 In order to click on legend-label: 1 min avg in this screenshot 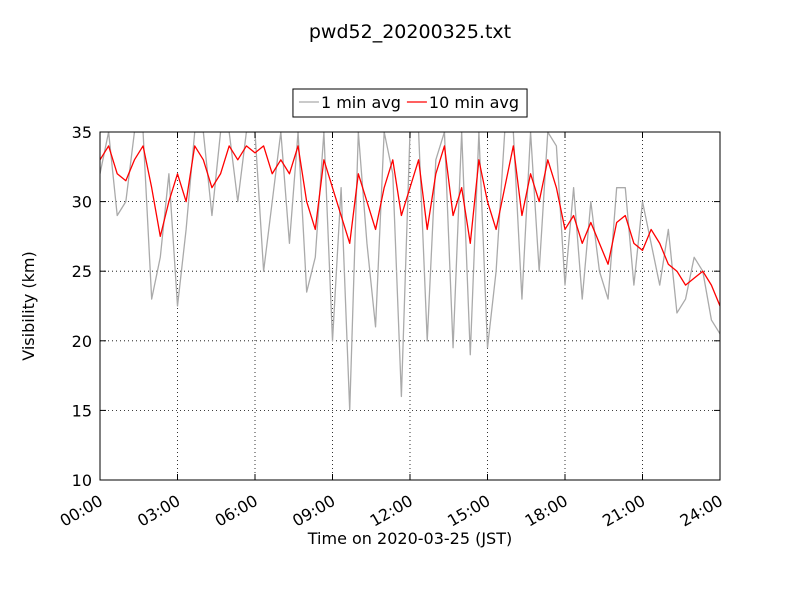, I will do `click(361, 102)`.